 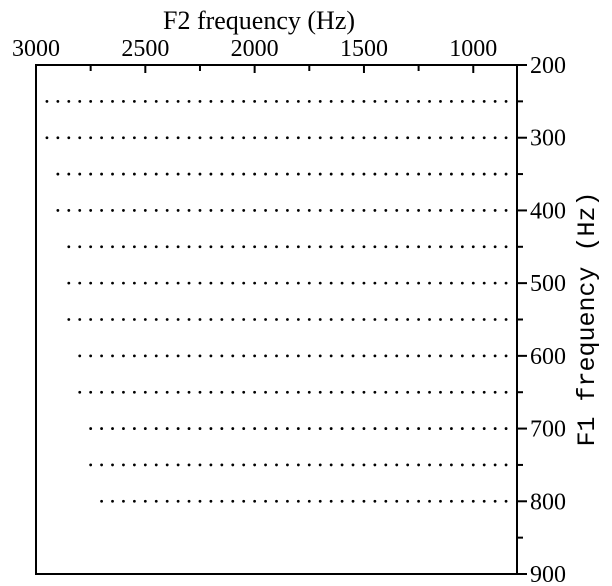 What do you see at coordinates (473, 49) in the screenshot?
I see `x-tick-label: 1000` at bounding box center [473, 49].